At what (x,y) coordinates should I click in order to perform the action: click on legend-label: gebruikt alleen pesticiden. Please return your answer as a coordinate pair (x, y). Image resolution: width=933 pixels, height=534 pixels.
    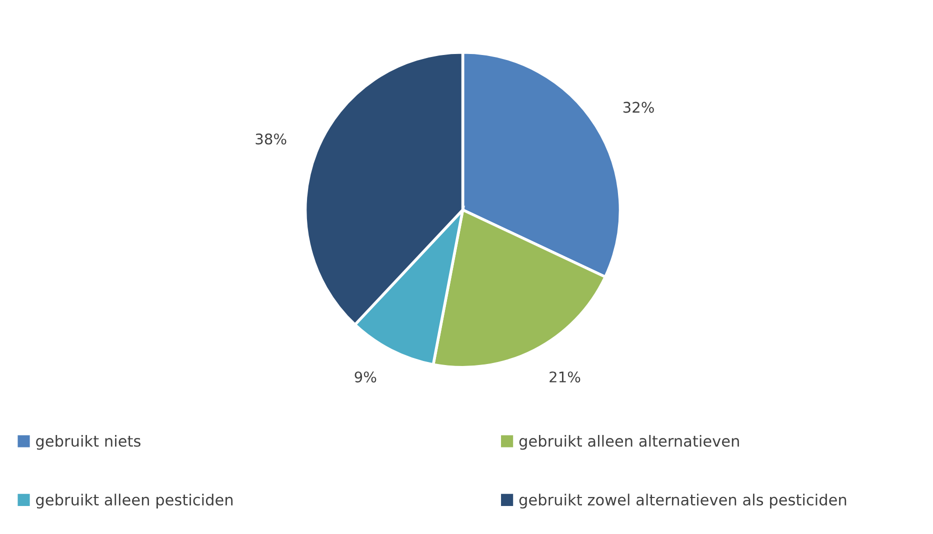
    Looking at the image, I should click on (134, 501).